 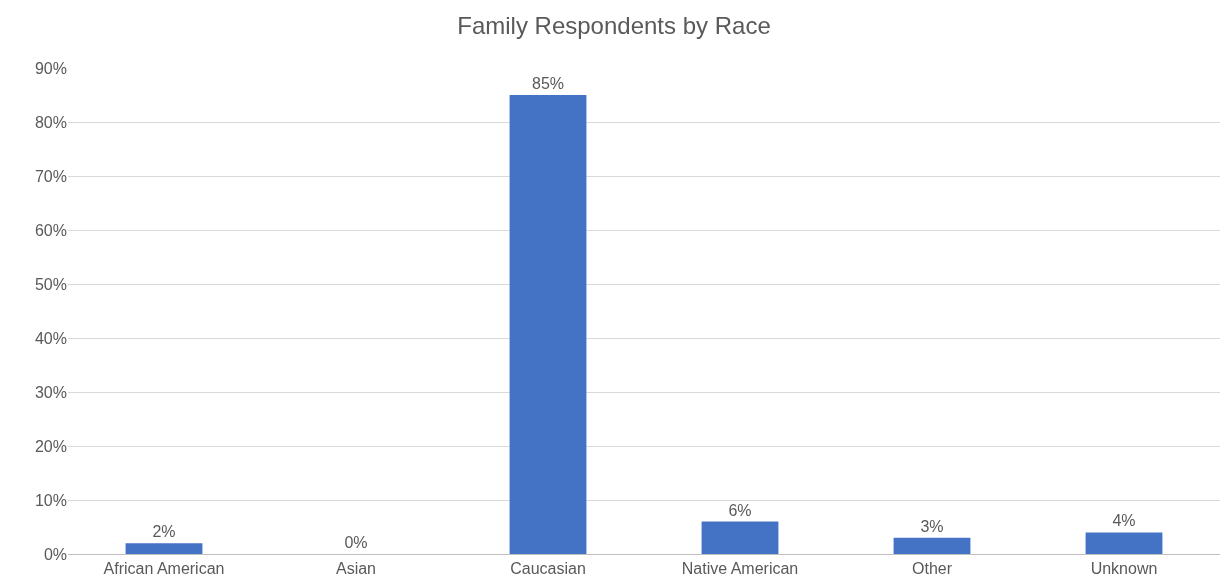 What do you see at coordinates (55, 554) in the screenshot?
I see `y-tick-label: 0%` at bounding box center [55, 554].